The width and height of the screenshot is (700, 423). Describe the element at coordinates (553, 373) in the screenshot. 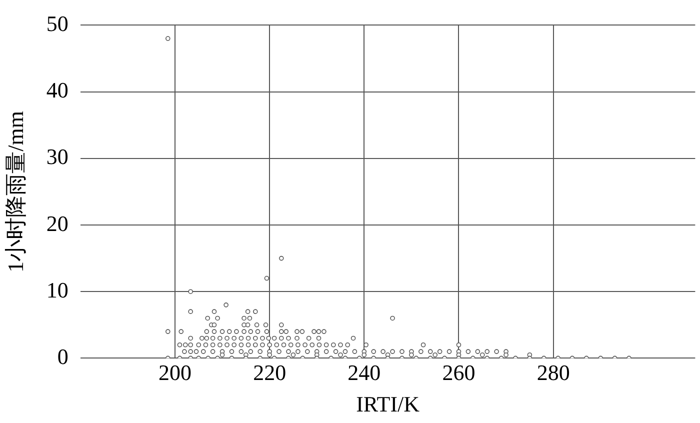

I see `x-tick-label: 280` at that location.